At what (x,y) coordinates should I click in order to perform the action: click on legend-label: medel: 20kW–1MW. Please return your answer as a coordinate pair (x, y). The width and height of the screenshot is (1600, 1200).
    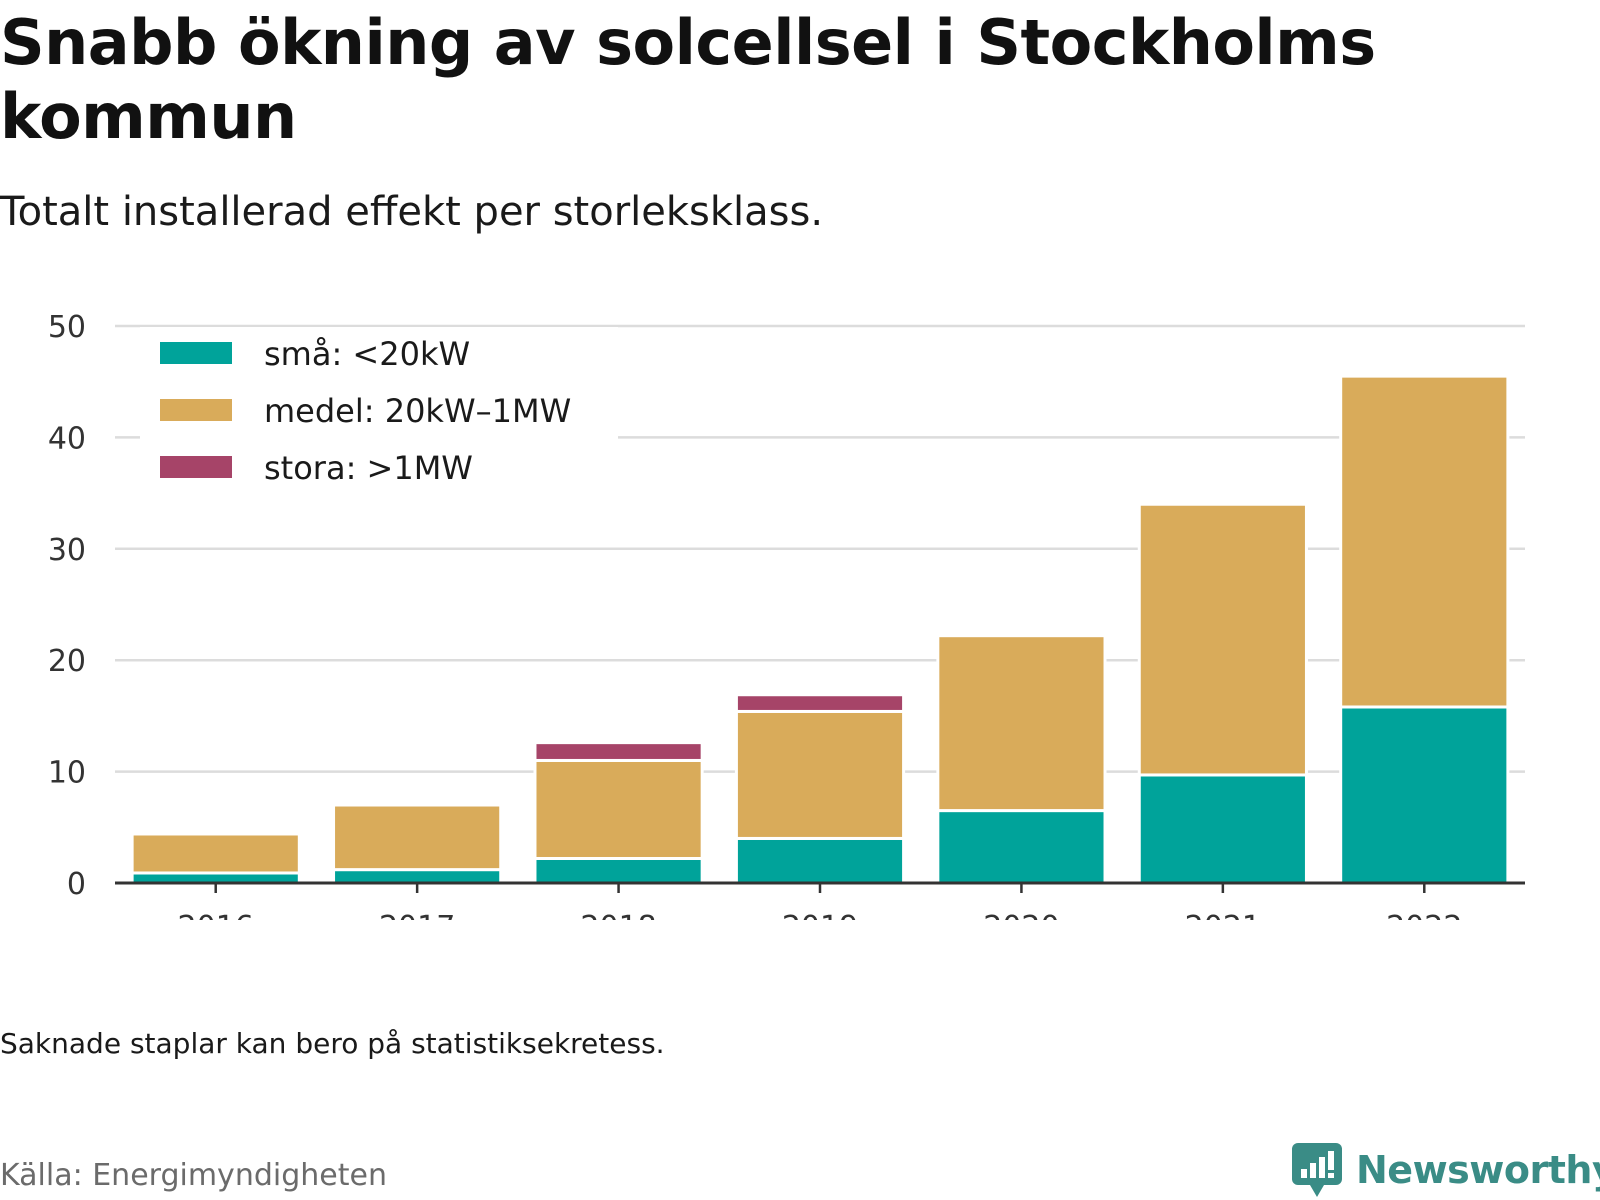
    Looking at the image, I should click on (417, 411).